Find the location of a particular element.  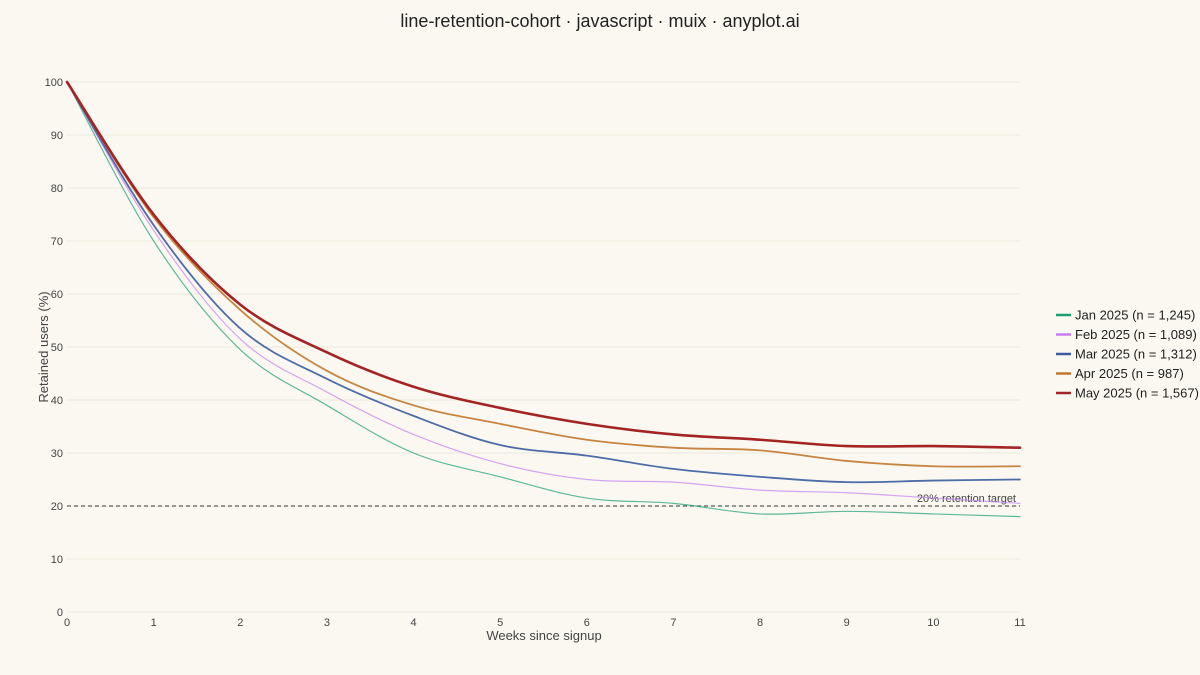

y-tick-label: 100 is located at coordinates (54, 83).